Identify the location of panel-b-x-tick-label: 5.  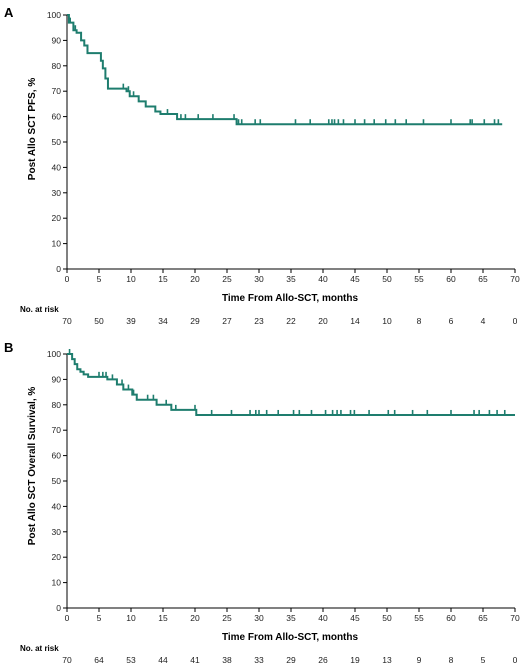
(99, 618).